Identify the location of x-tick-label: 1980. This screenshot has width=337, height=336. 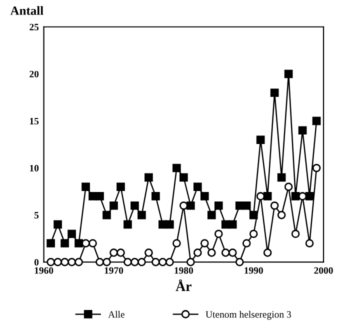
(184, 270).